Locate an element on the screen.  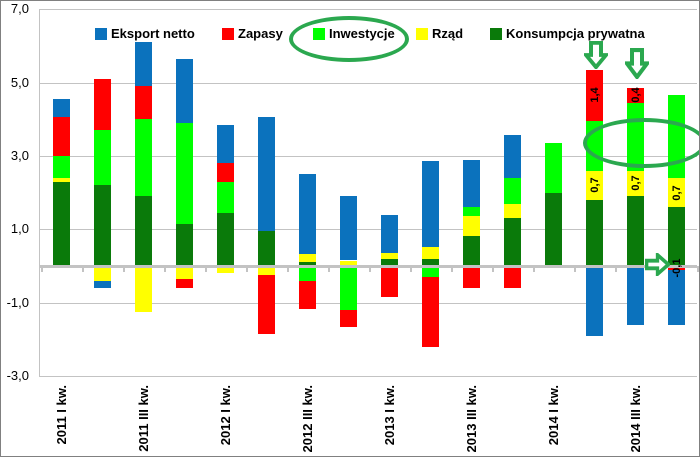
x-axis-tick-label: 2011 I kw. is located at coordinates (61, 415).